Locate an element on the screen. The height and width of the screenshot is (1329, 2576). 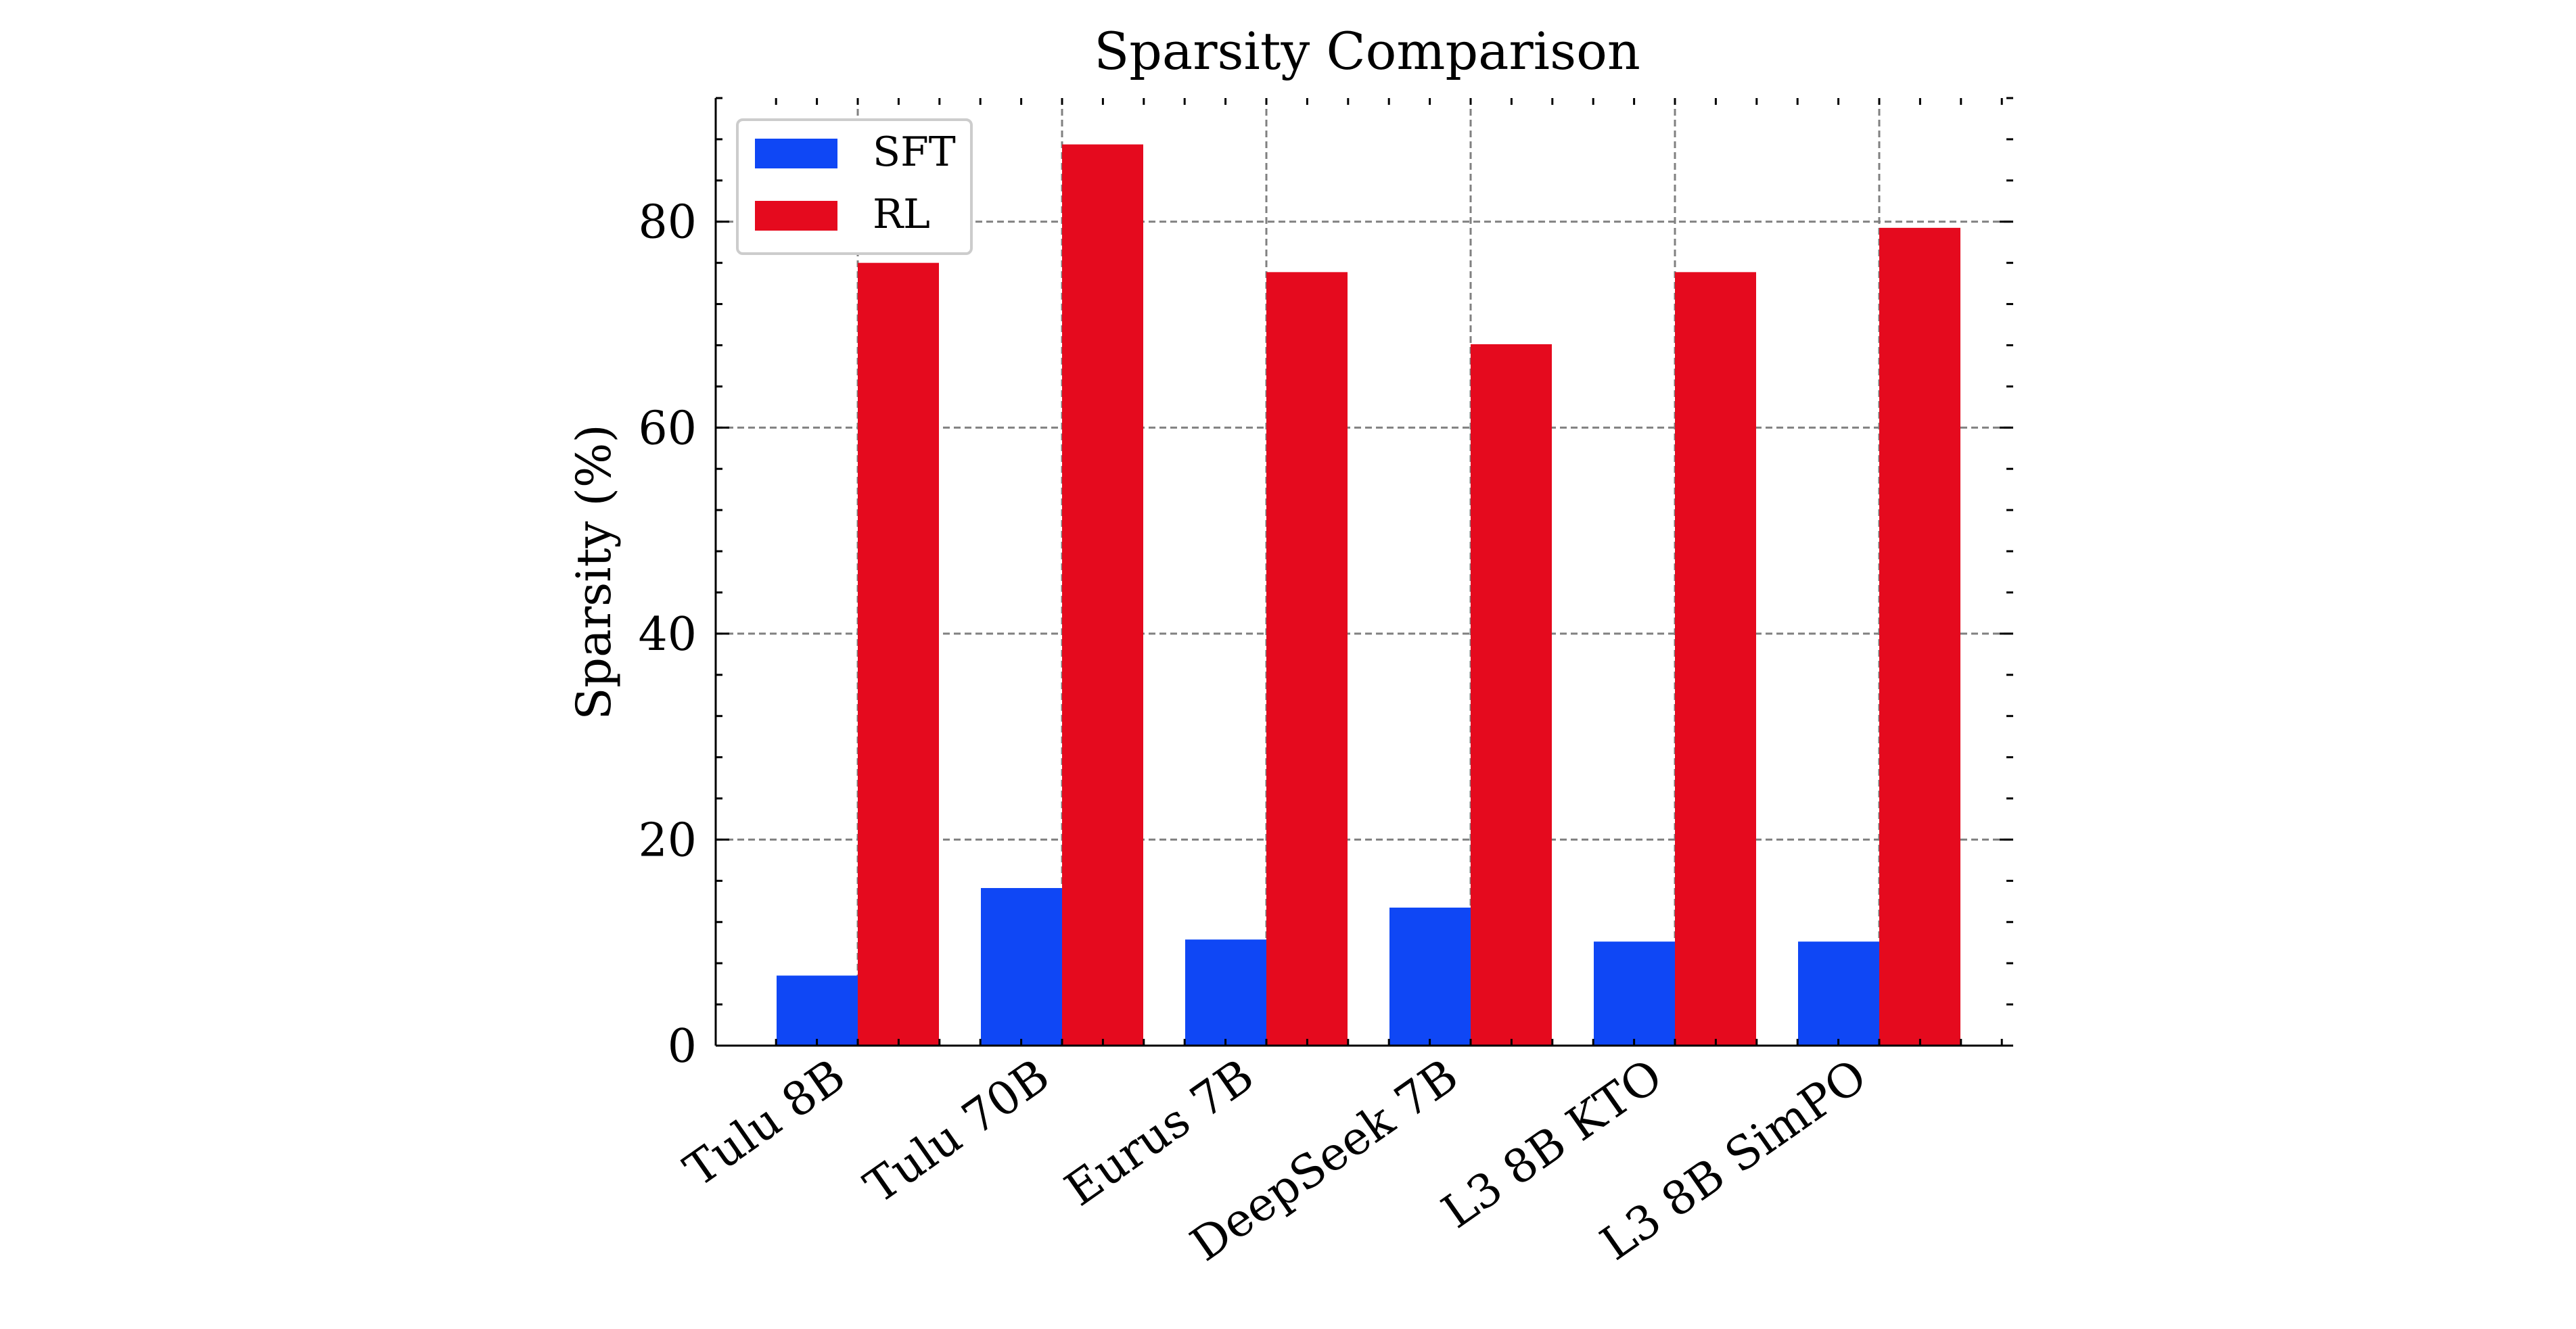
legend-label-rl: RL is located at coordinates (902, 214).